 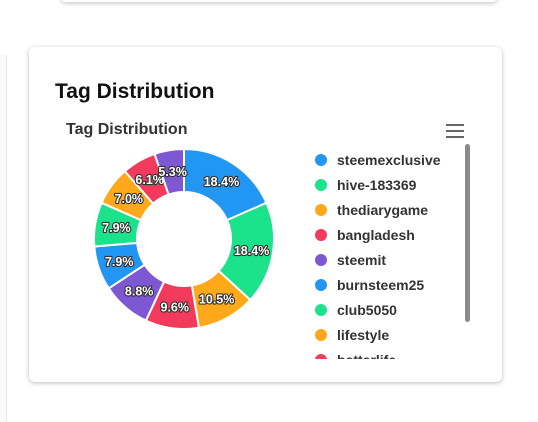 What do you see at coordinates (455, 125) in the screenshot?
I see `hamburger-menu-icon` at bounding box center [455, 125].